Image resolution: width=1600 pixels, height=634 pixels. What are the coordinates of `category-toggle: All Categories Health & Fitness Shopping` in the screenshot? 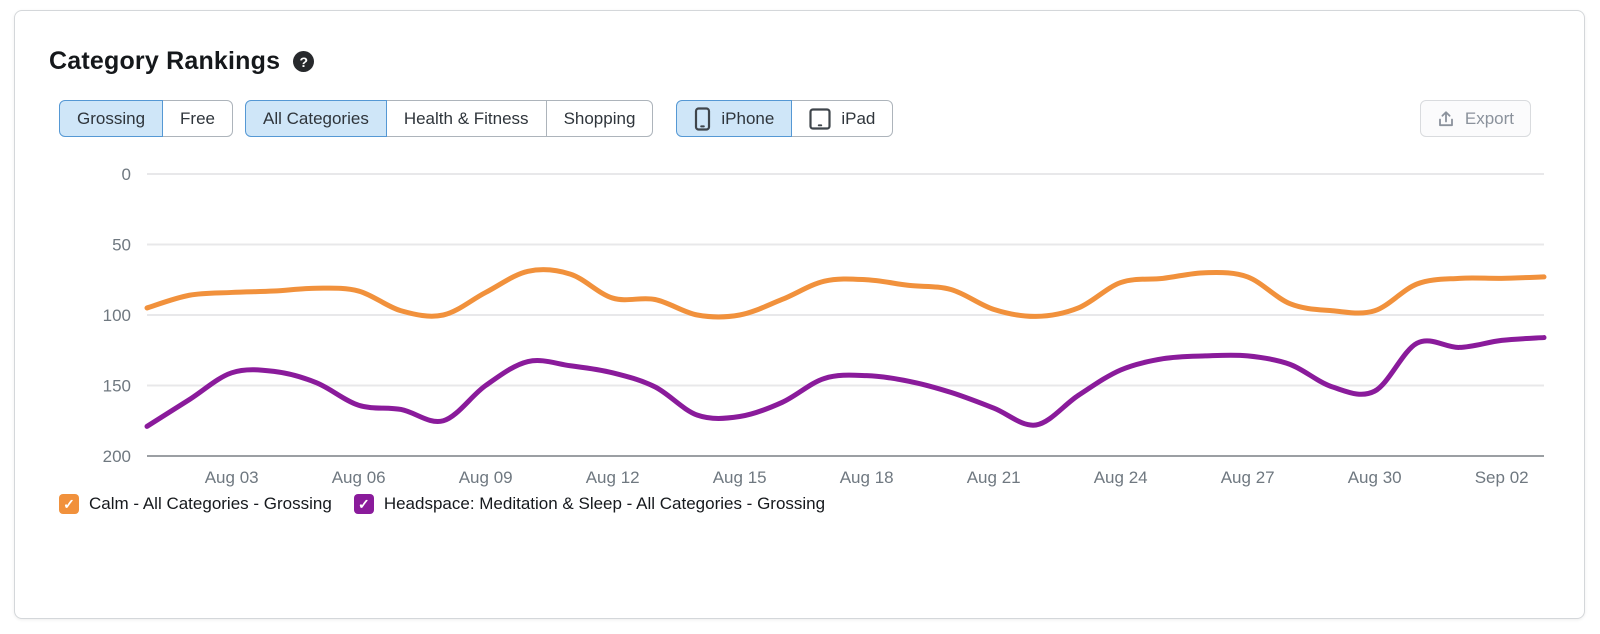 It's located at (449, 118).